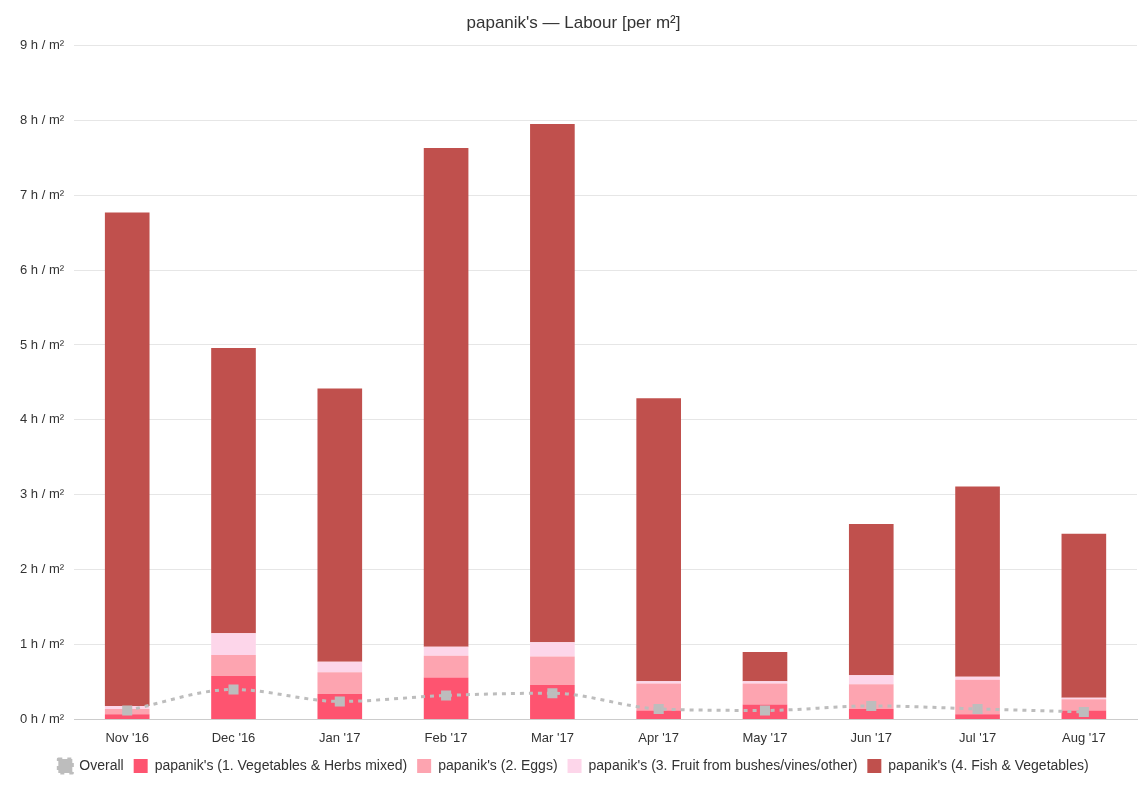  What do you see at coordinates (1084, 737) in the screenshot?
I see `x-tick-label: Aug '17` at bounding box center [1084, 737].